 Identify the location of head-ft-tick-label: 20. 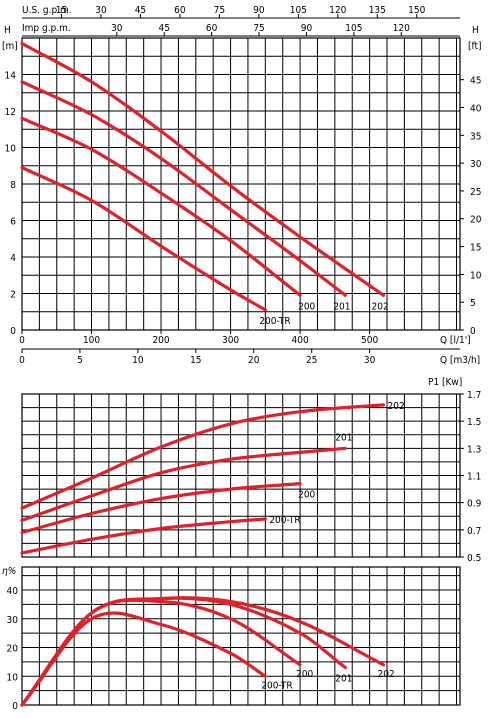
(476, 220).